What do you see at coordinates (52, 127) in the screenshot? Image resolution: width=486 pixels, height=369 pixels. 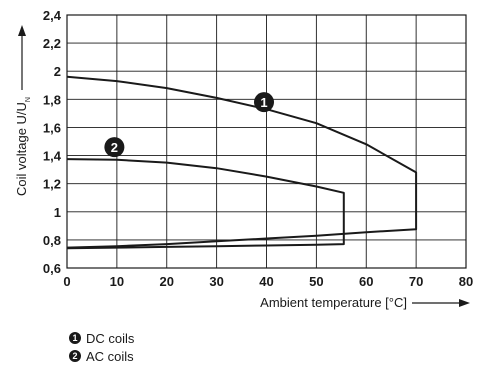 I see `y-tick-label: 1,6` at bounding box center [52, 127].